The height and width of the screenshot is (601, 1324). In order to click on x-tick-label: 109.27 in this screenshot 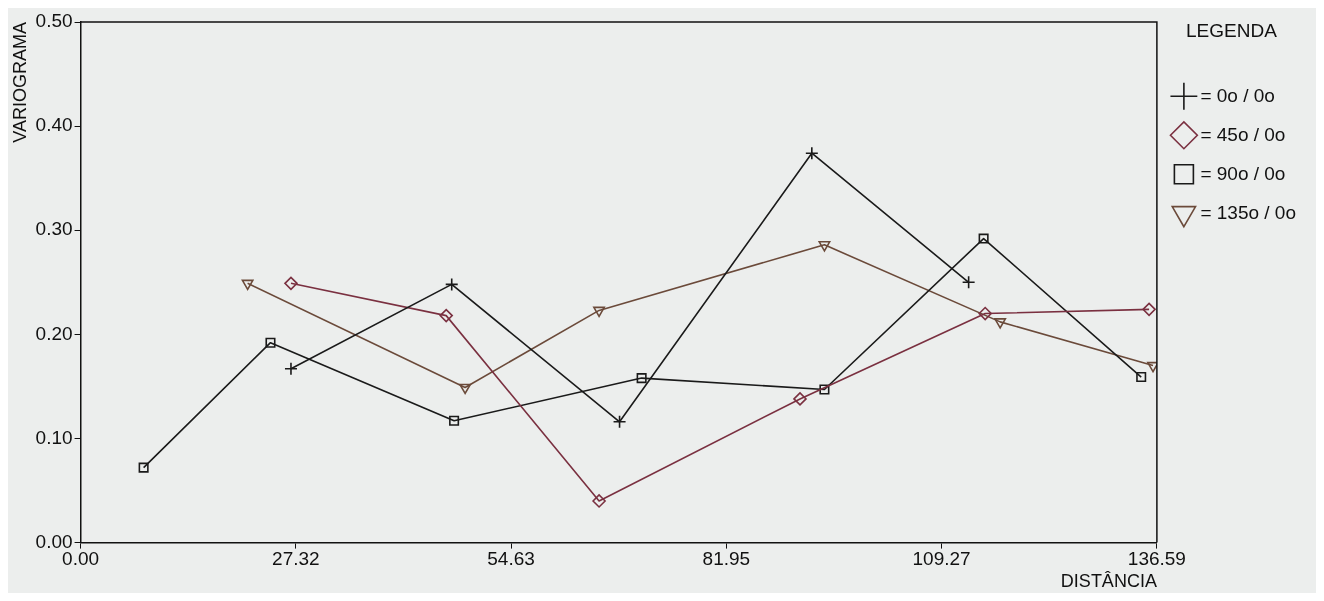, I will do `click(941, 559)`.